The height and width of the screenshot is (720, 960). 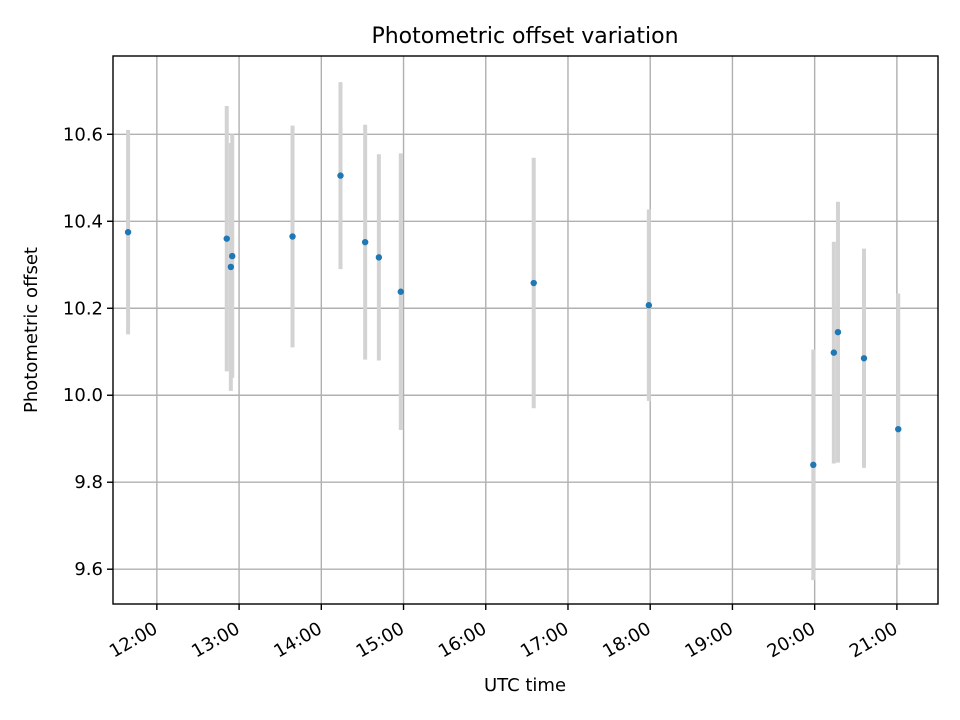 What do you see at coordinates (524, 36) in the screenshot?
I see `chart-title: Photometric offset variation` at bounding box center [524, 36].